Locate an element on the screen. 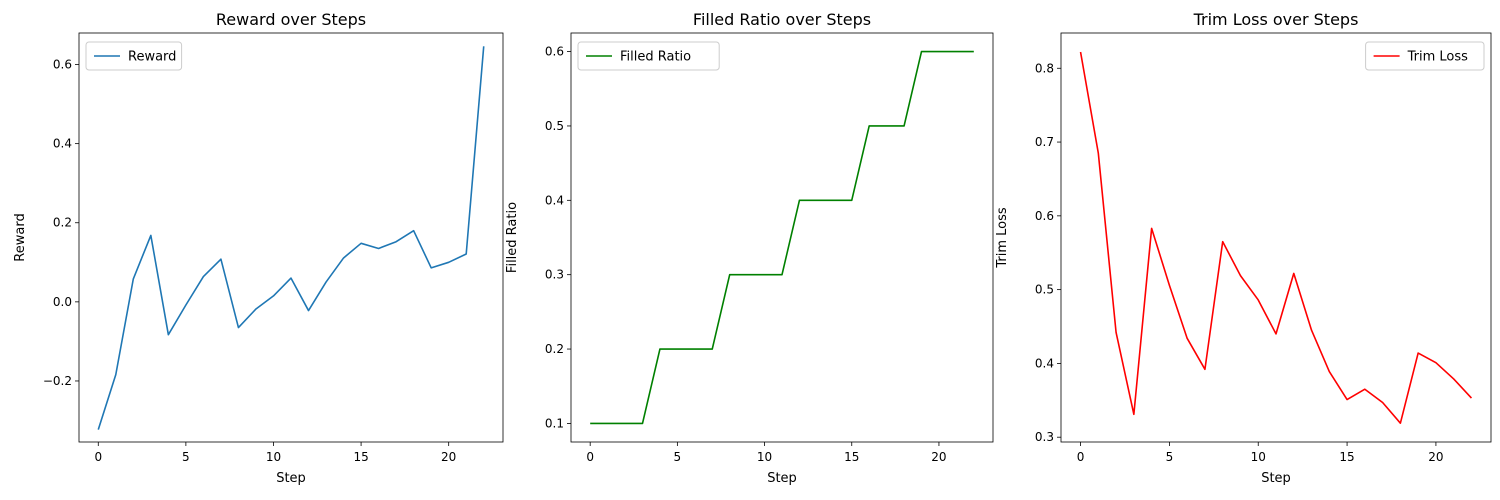  y-tick-label: 0.7 is located at coordinates (1044, 142).